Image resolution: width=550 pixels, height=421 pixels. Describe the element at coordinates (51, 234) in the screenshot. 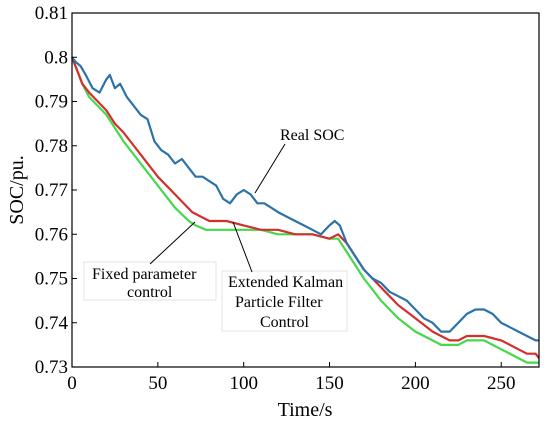

I see `y-tick-label: 0.76` at that location.